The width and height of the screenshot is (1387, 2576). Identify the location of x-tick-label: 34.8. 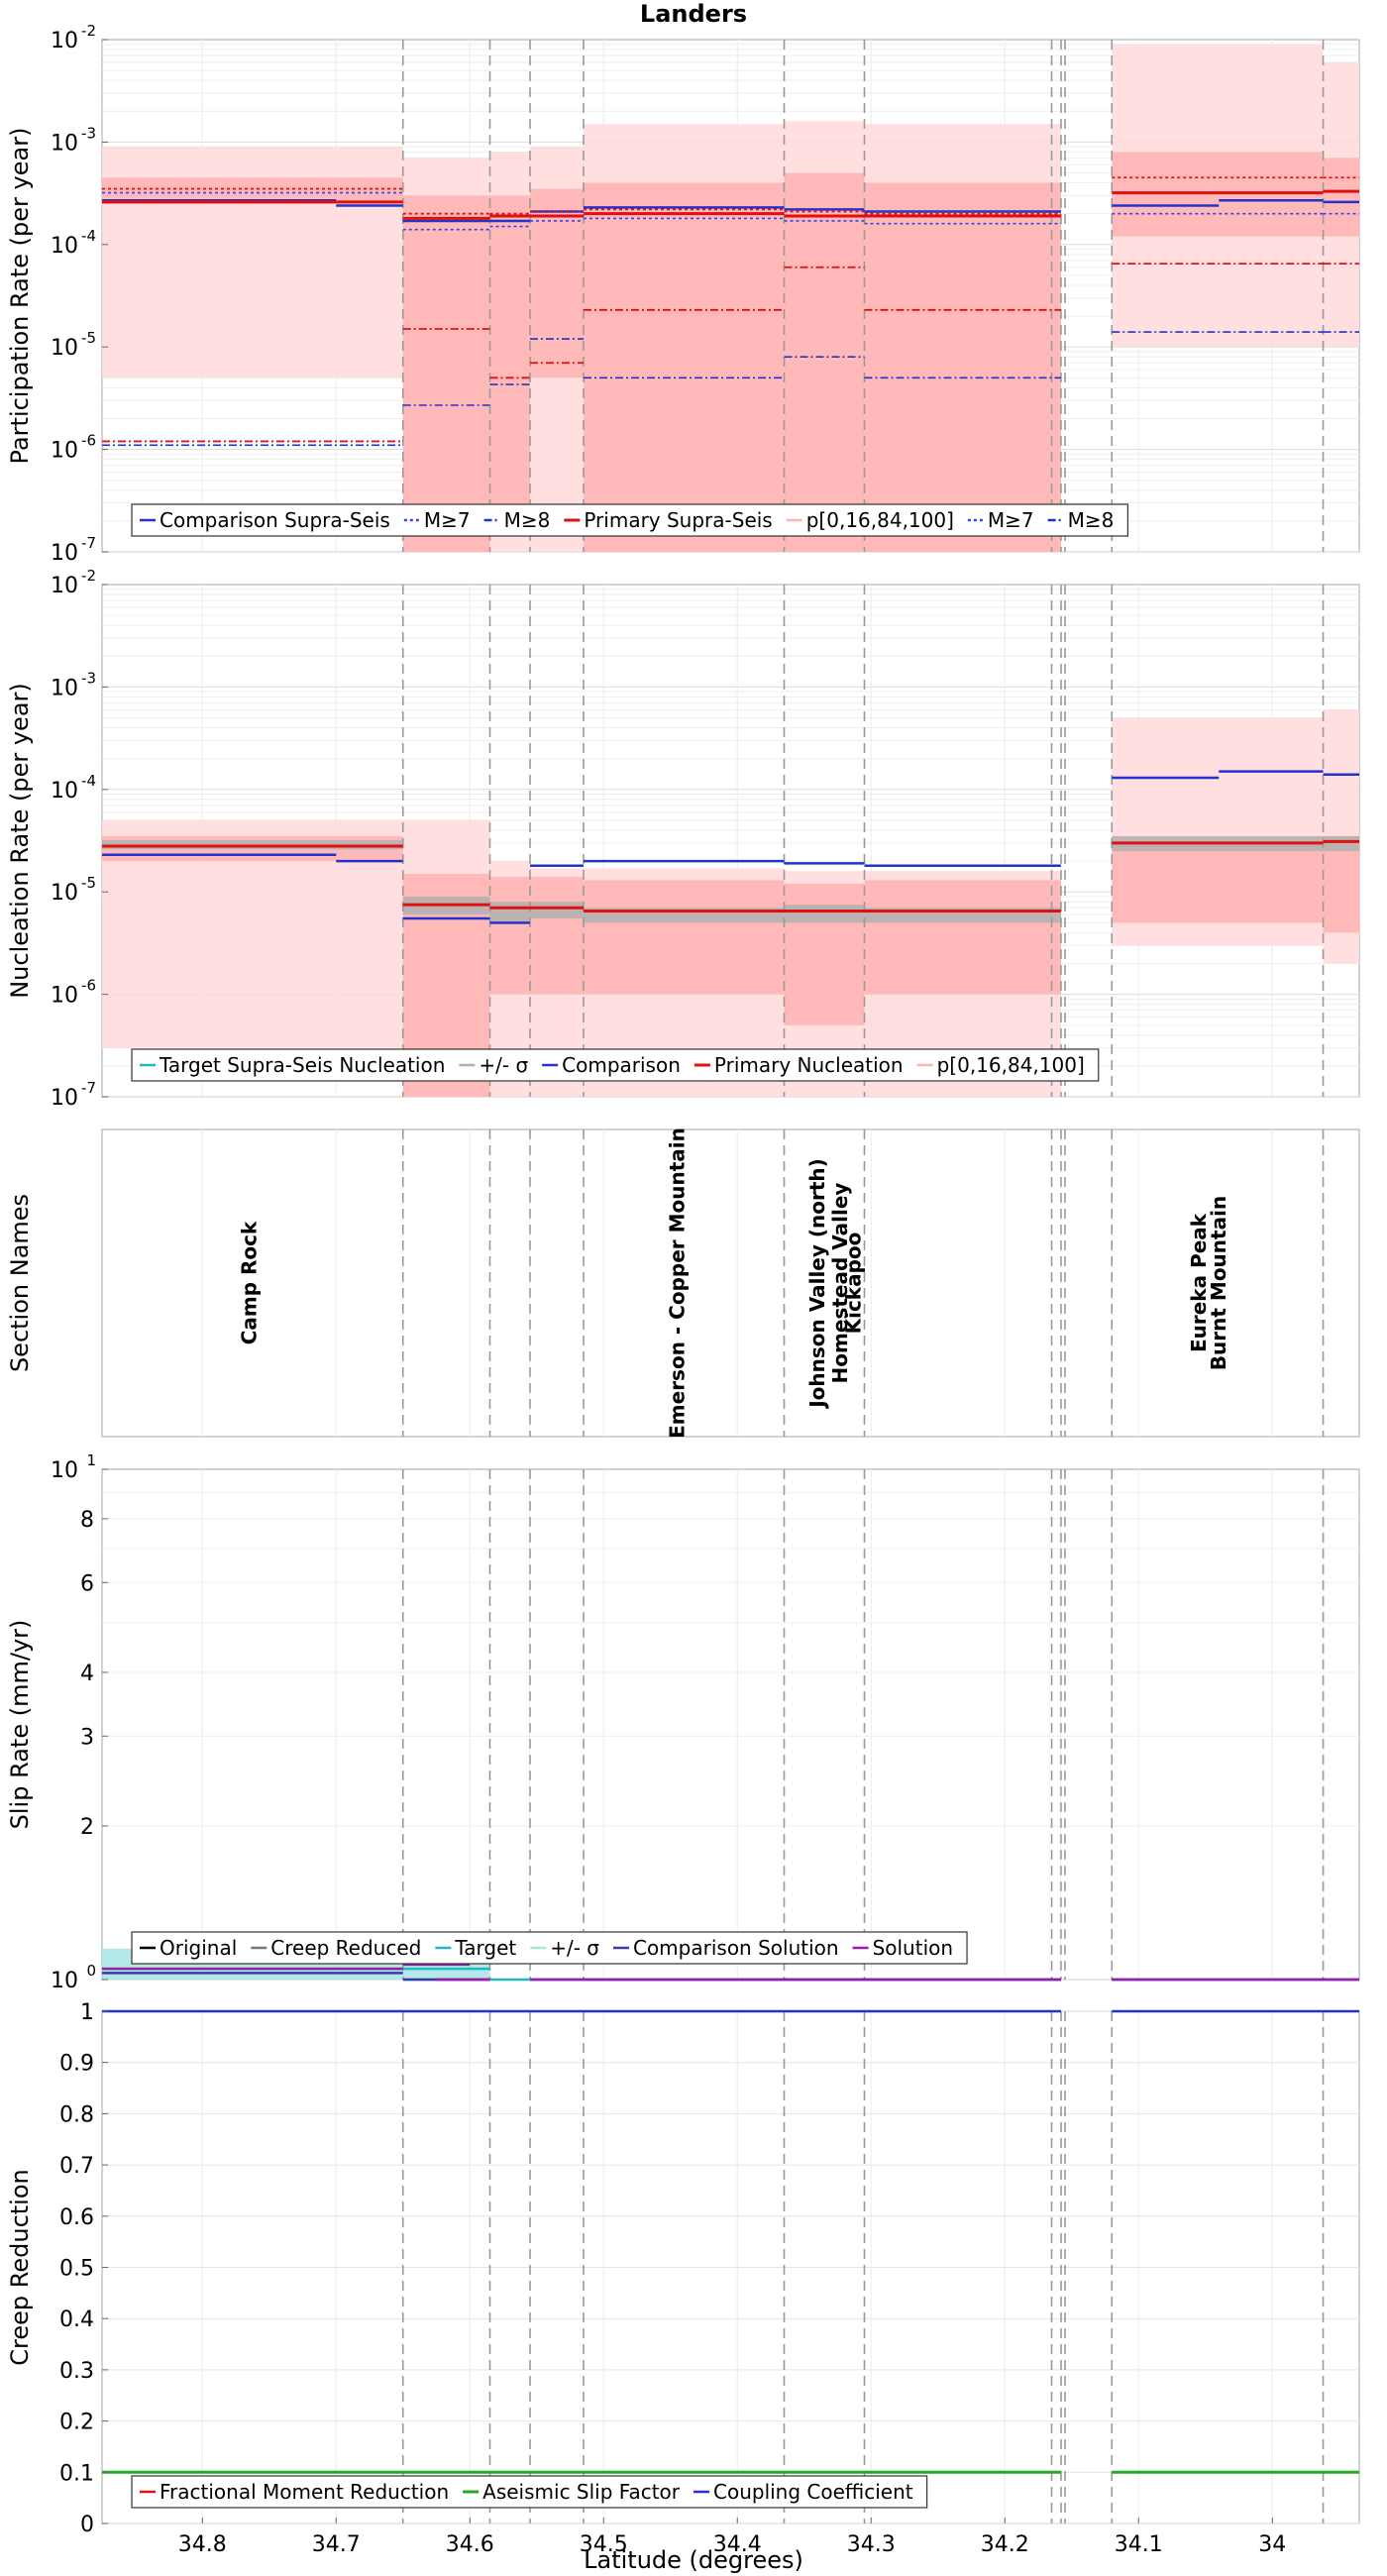
(202, 2544).